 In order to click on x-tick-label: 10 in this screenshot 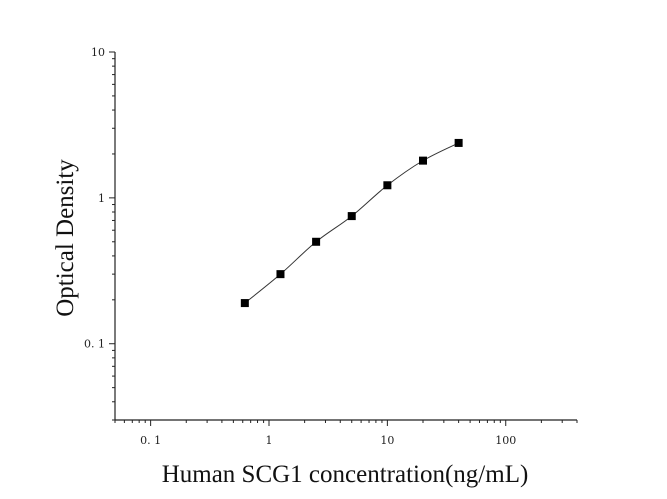, I will do `click(387, 440)`.